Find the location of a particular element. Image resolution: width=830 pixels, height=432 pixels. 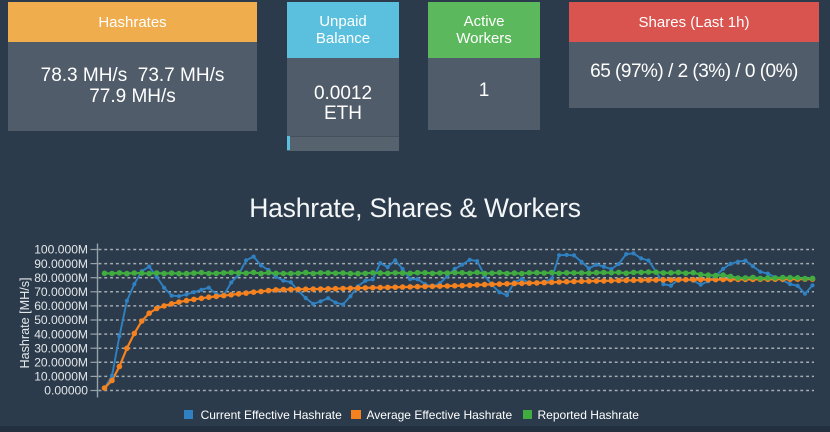

svg-text: 0.00000 is located at coordinates (66, 391).